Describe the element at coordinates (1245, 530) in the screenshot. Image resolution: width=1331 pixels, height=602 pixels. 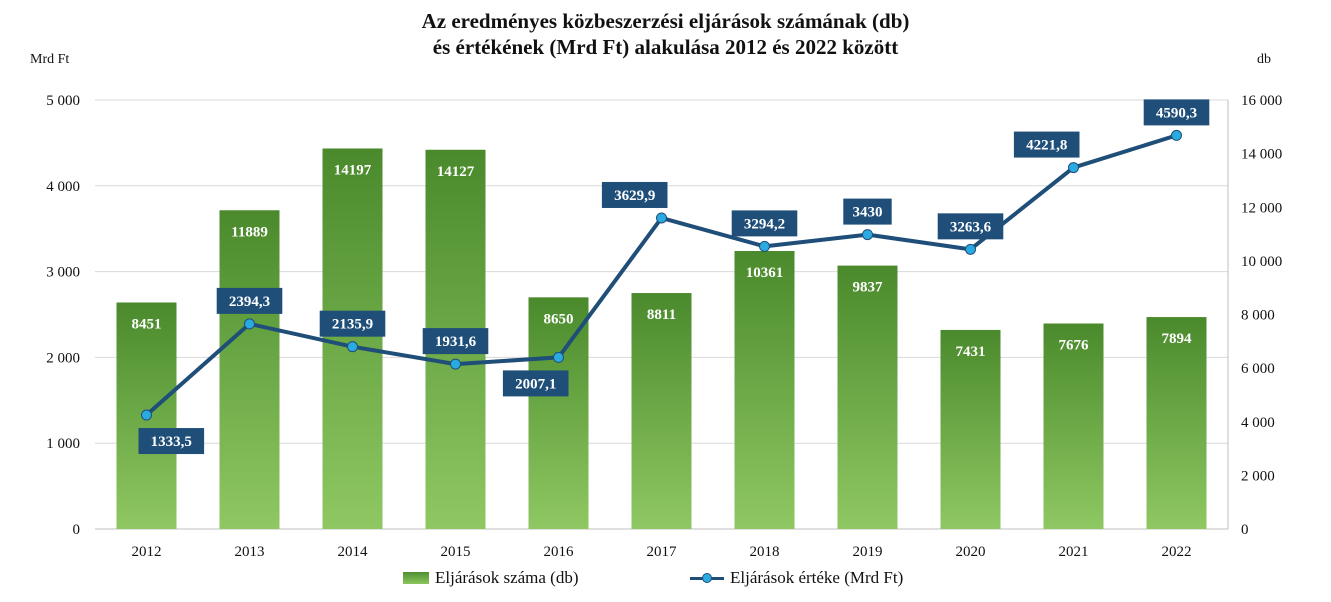
I see `right-tick-label: 0` at that location.